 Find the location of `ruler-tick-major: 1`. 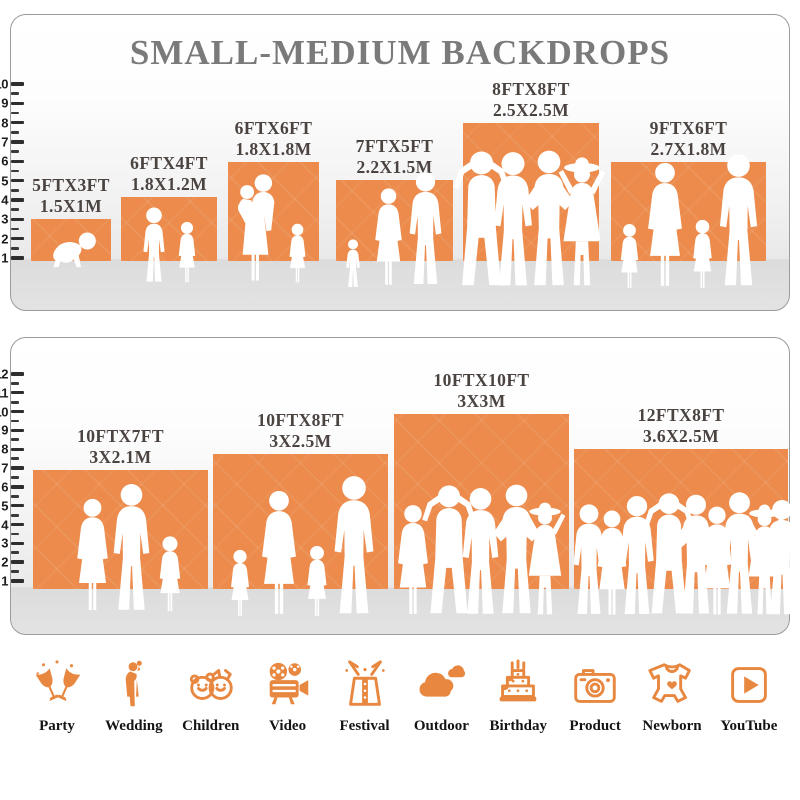

ruler-tick-major: 1 is located at coordinates (12, 580).